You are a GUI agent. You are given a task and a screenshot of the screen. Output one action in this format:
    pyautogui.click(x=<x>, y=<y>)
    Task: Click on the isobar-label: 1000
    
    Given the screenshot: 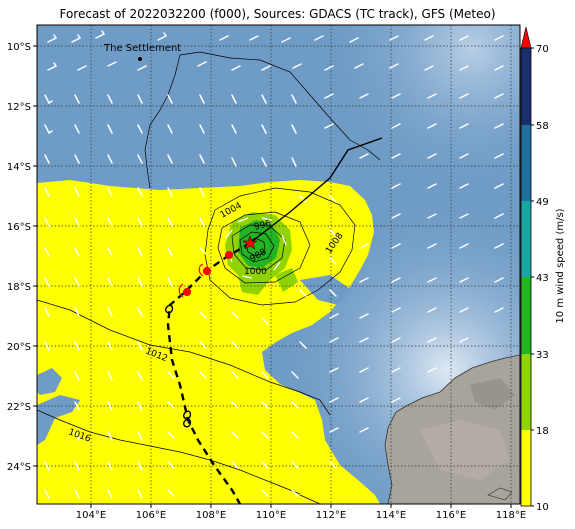 What is the action you would take?
    pyautogui.click(x=255, y=272)
    